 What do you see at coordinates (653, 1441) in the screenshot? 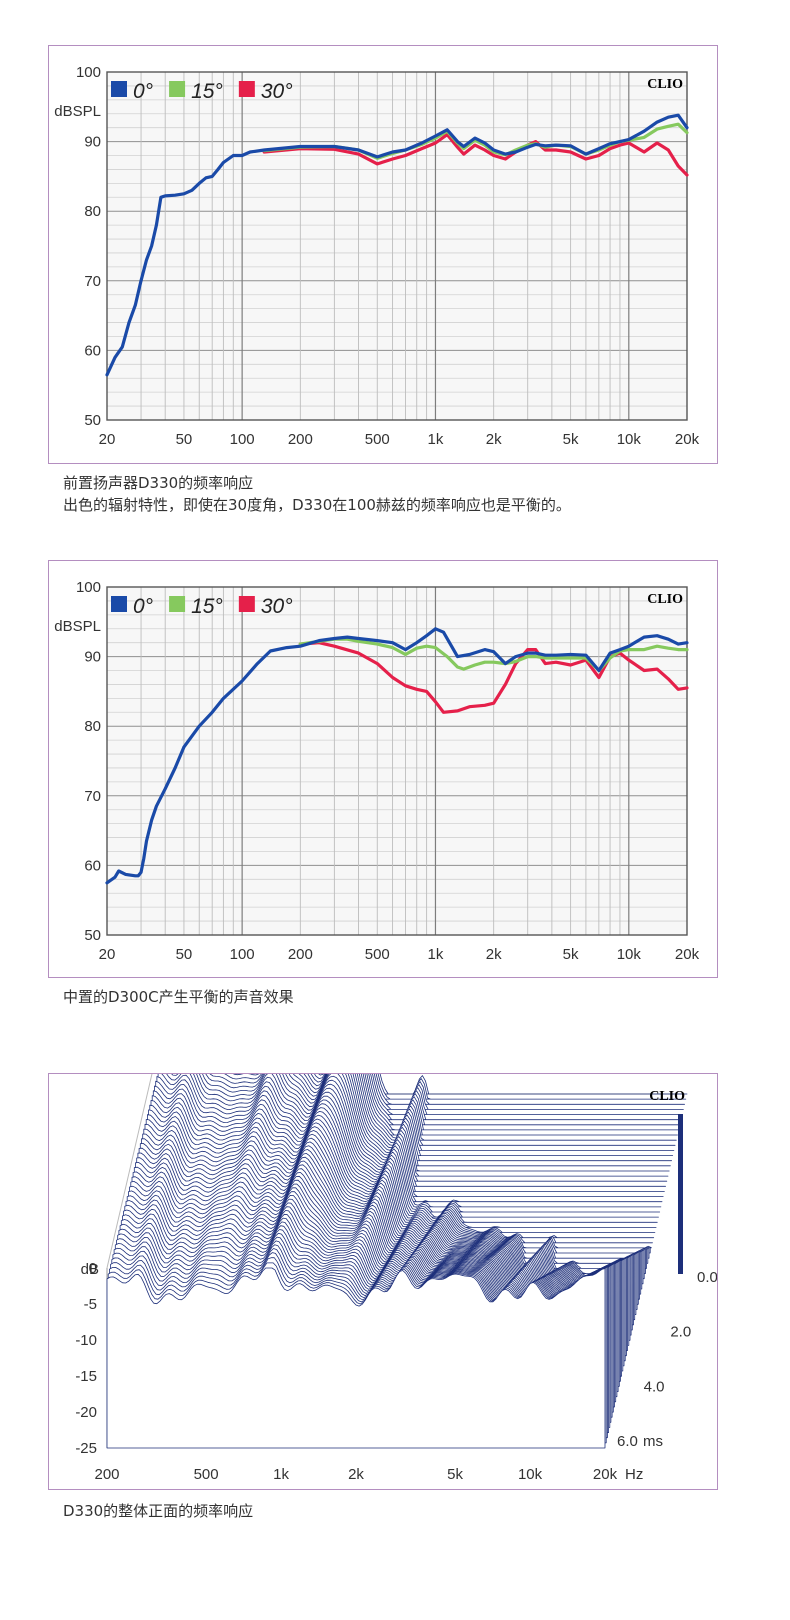
I see `time-unit-label: ms` at bounding box center [653, 1441].